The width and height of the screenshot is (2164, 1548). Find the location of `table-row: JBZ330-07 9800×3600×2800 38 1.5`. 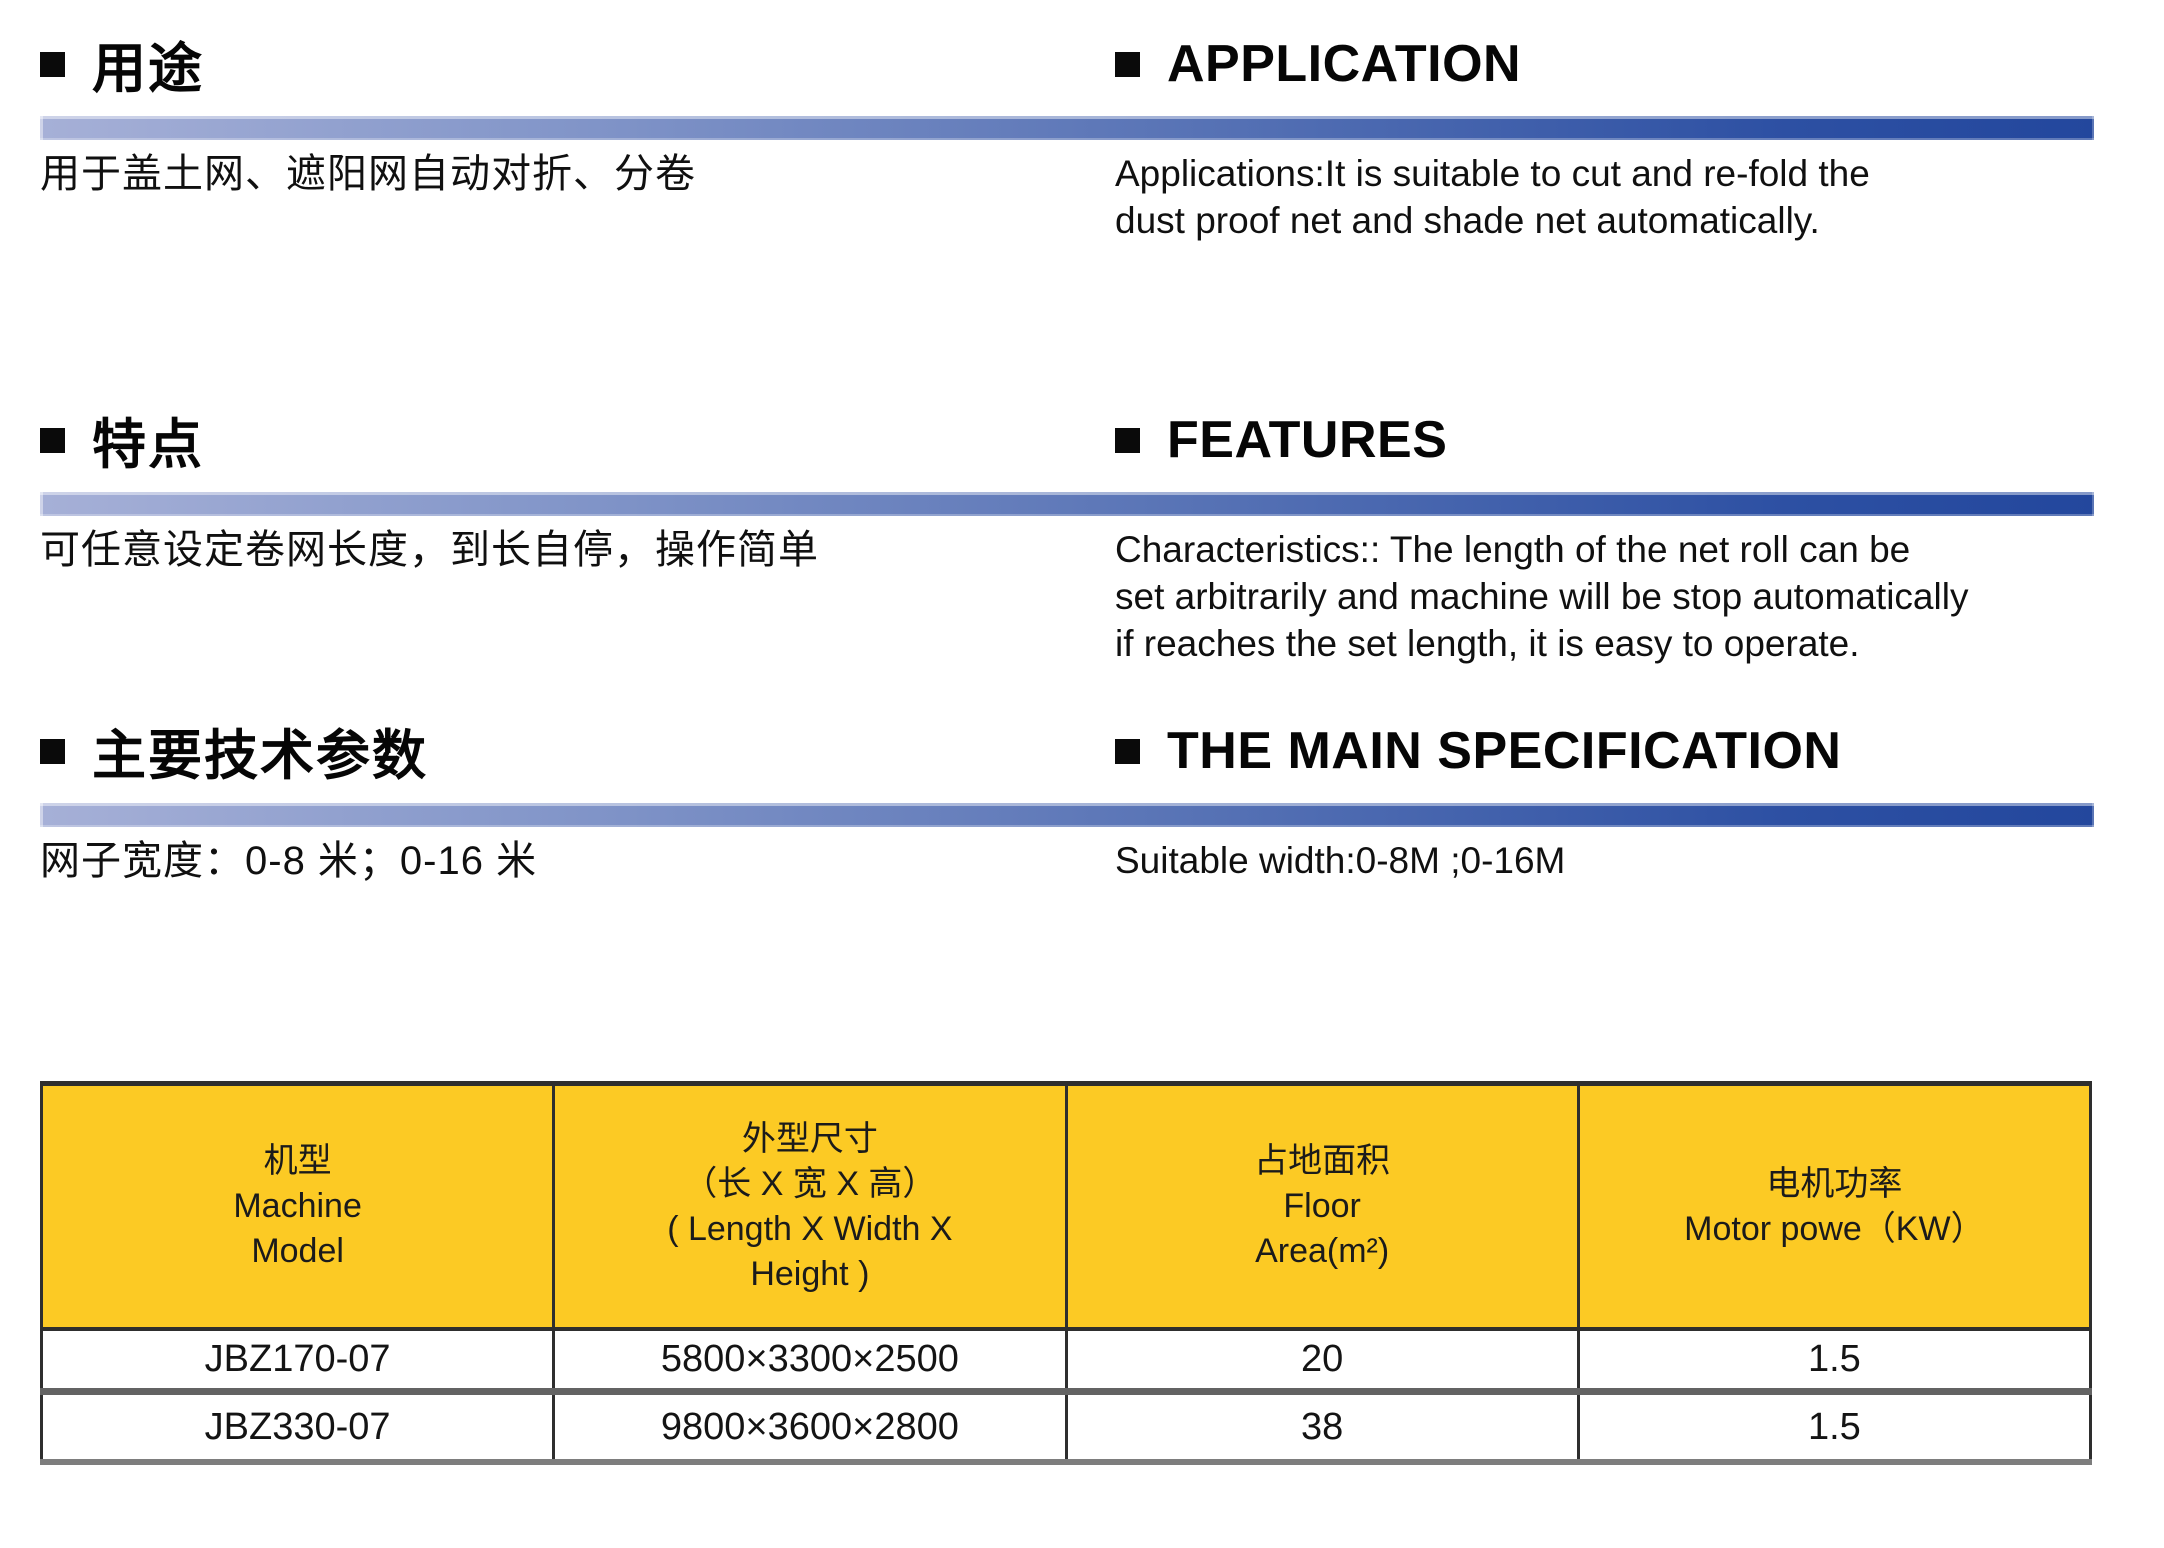

table-row: JBZ330-07 9800×3600×2800 38 1.5 is located at coordinates (1066, 1427).